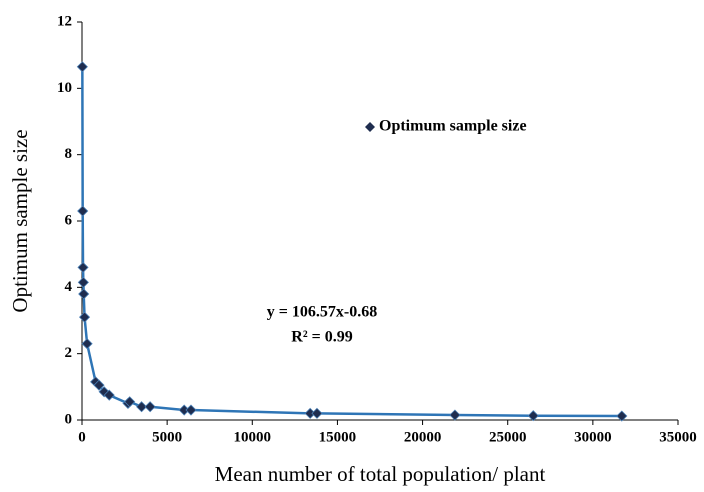 The image size is (704, 492). I want to click on y-tick-label: 8, so click(69, 154).